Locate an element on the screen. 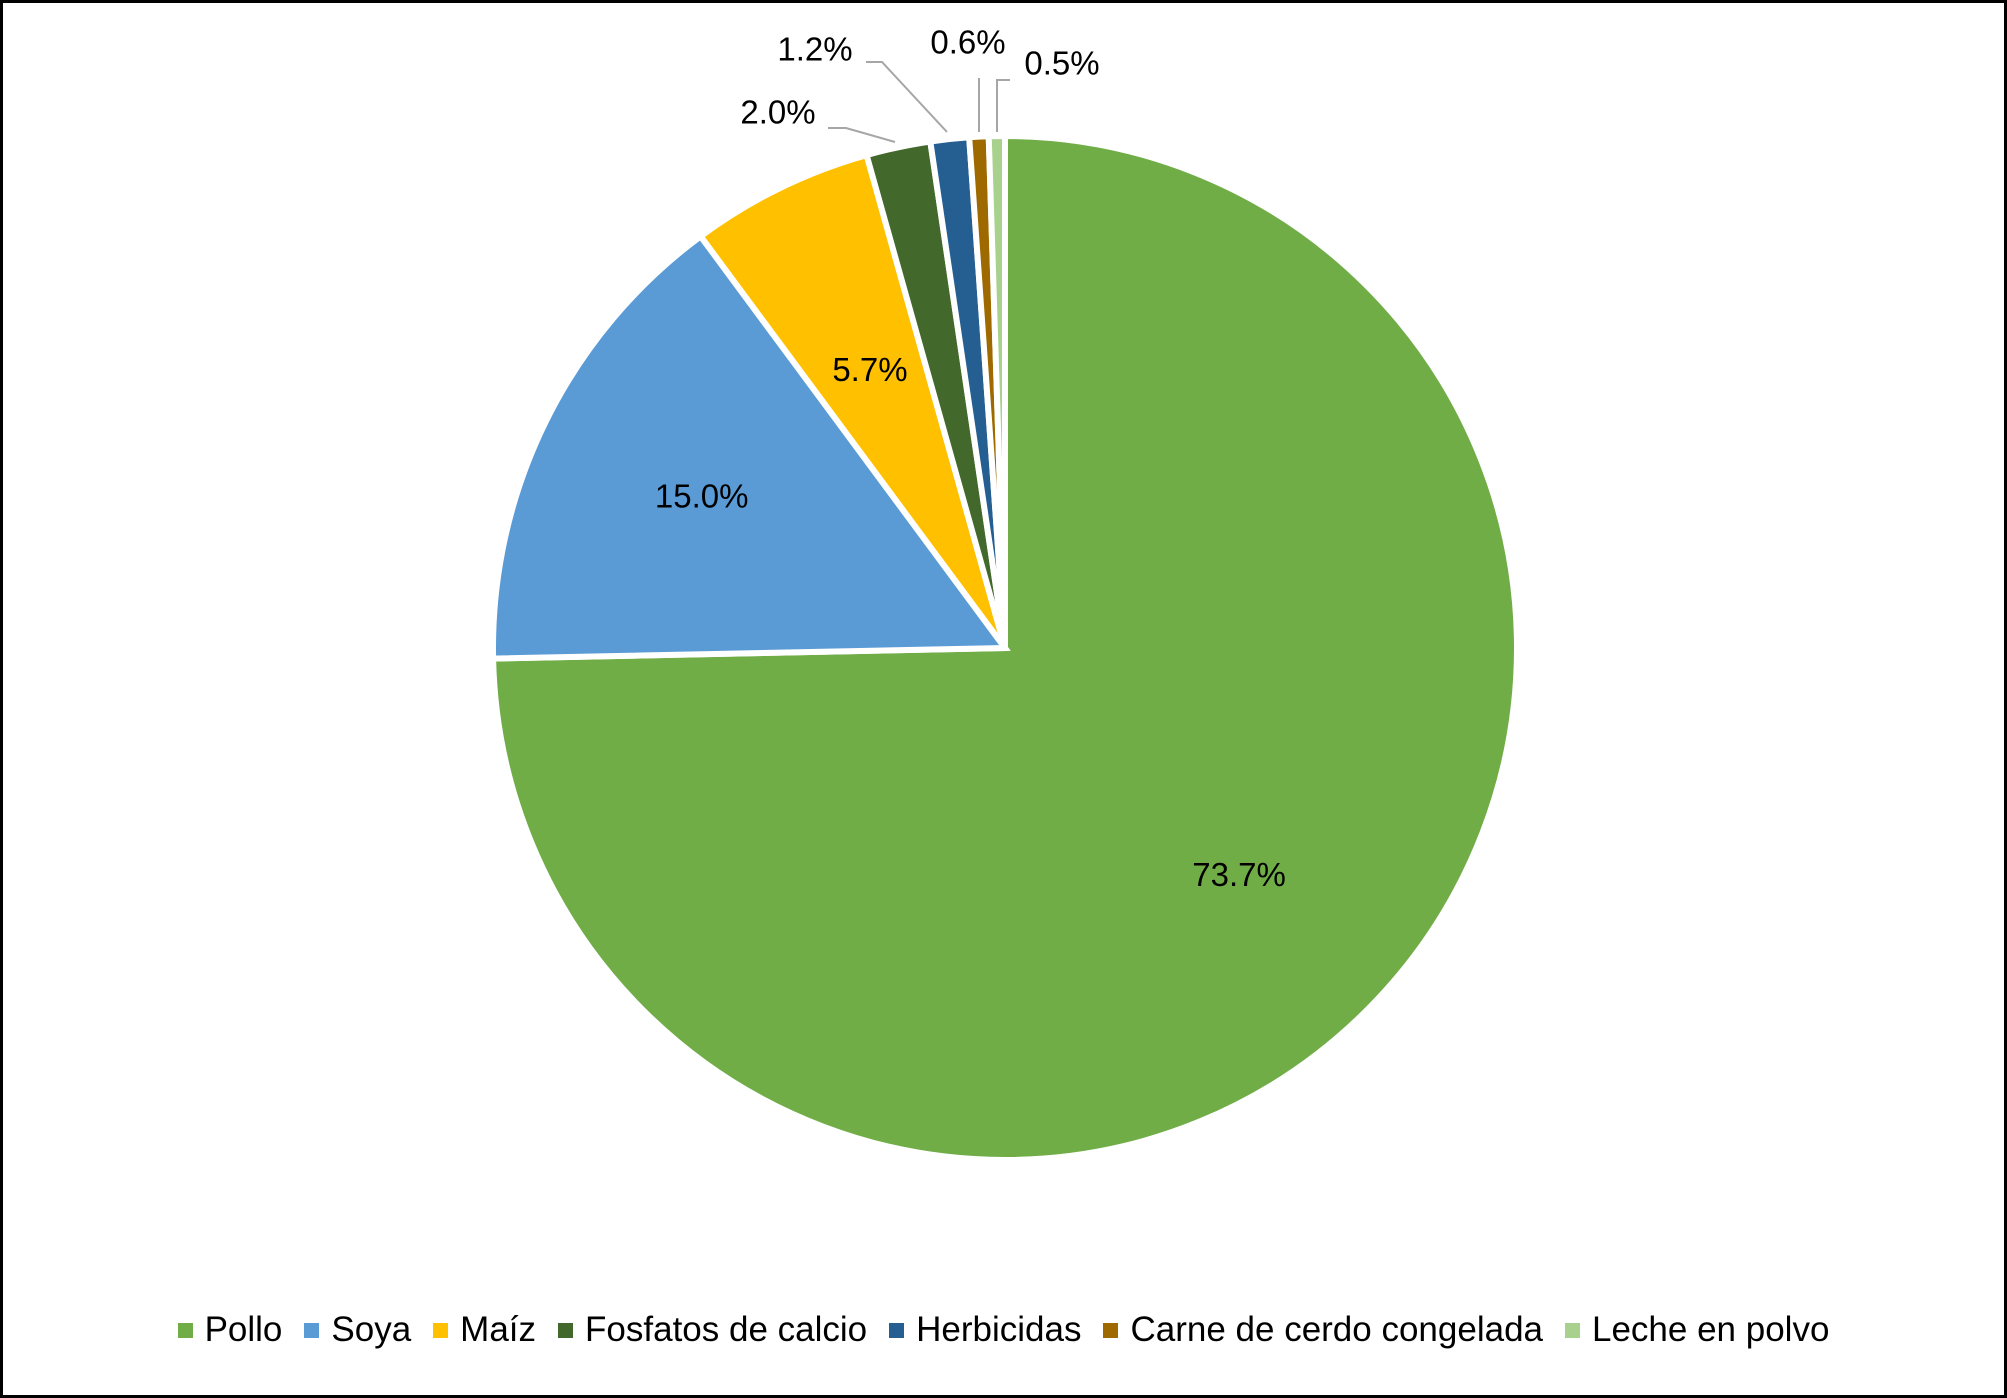 The image size is (2007, 1398). legend-item-soya: Soya is located at coordinates (357, 1330).